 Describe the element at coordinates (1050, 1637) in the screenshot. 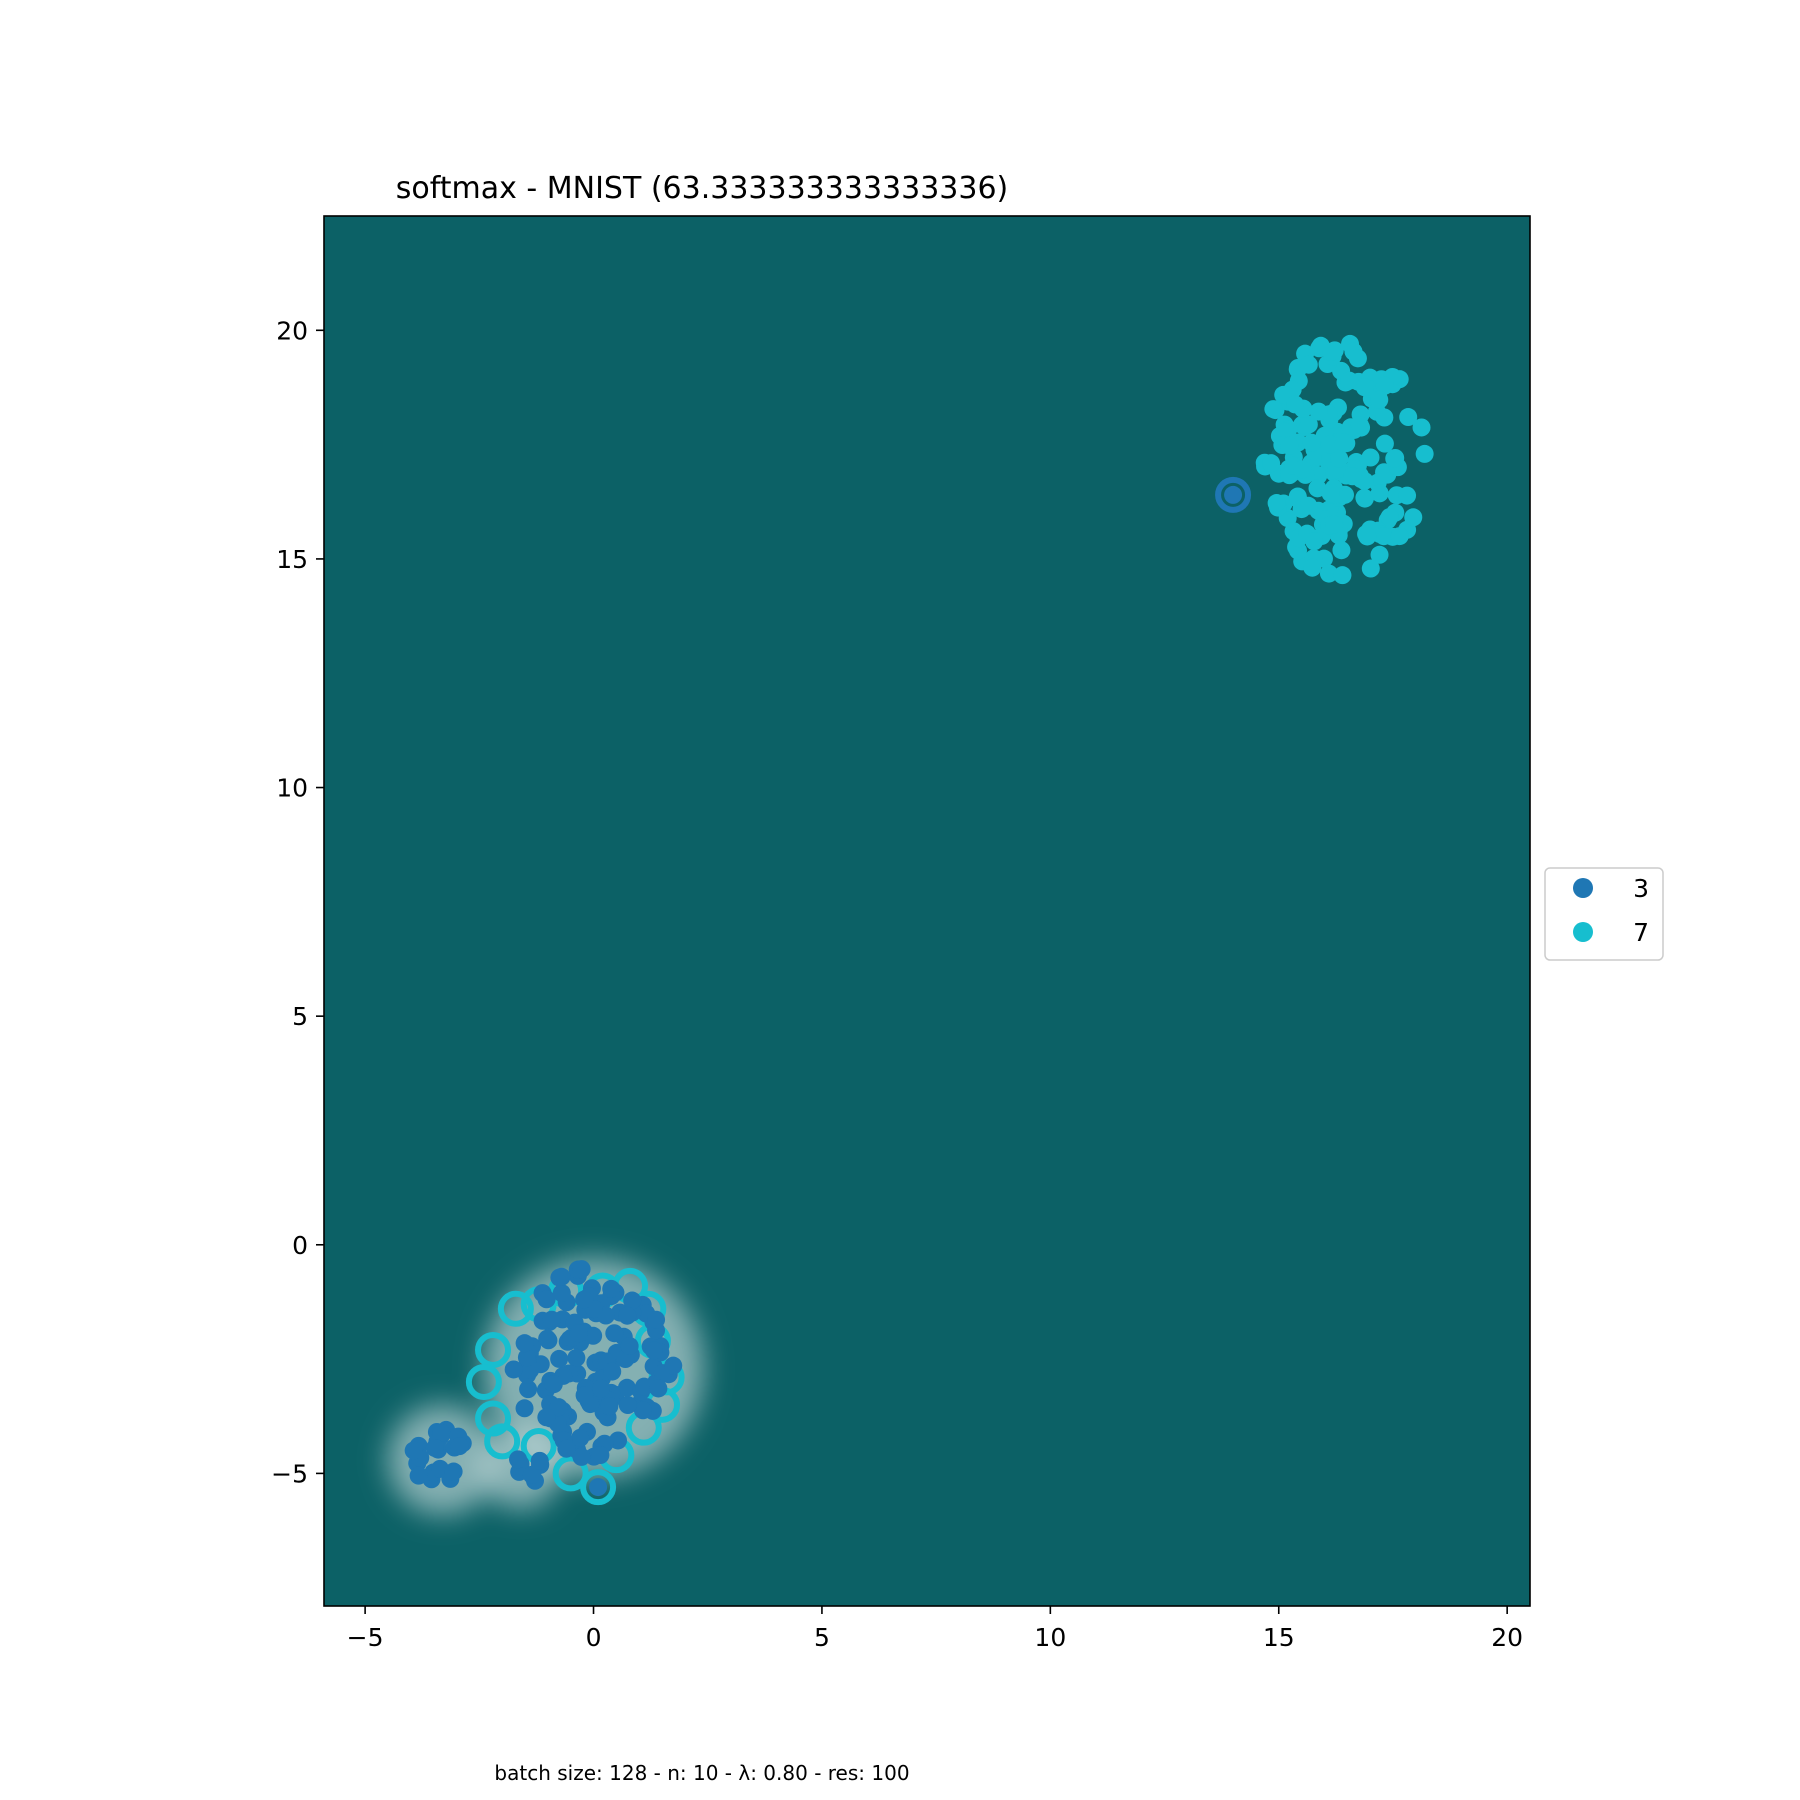

I see `x-tick-label: 10` at that location.